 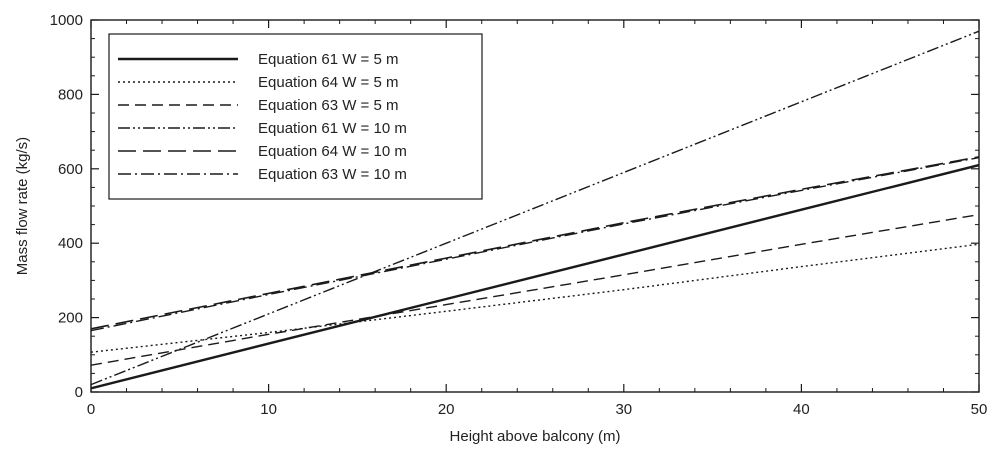 What do you see at coordinates (623, 409) in the screenshot?
I see `x-tick-label: 30` at bounding box center [623, 409].